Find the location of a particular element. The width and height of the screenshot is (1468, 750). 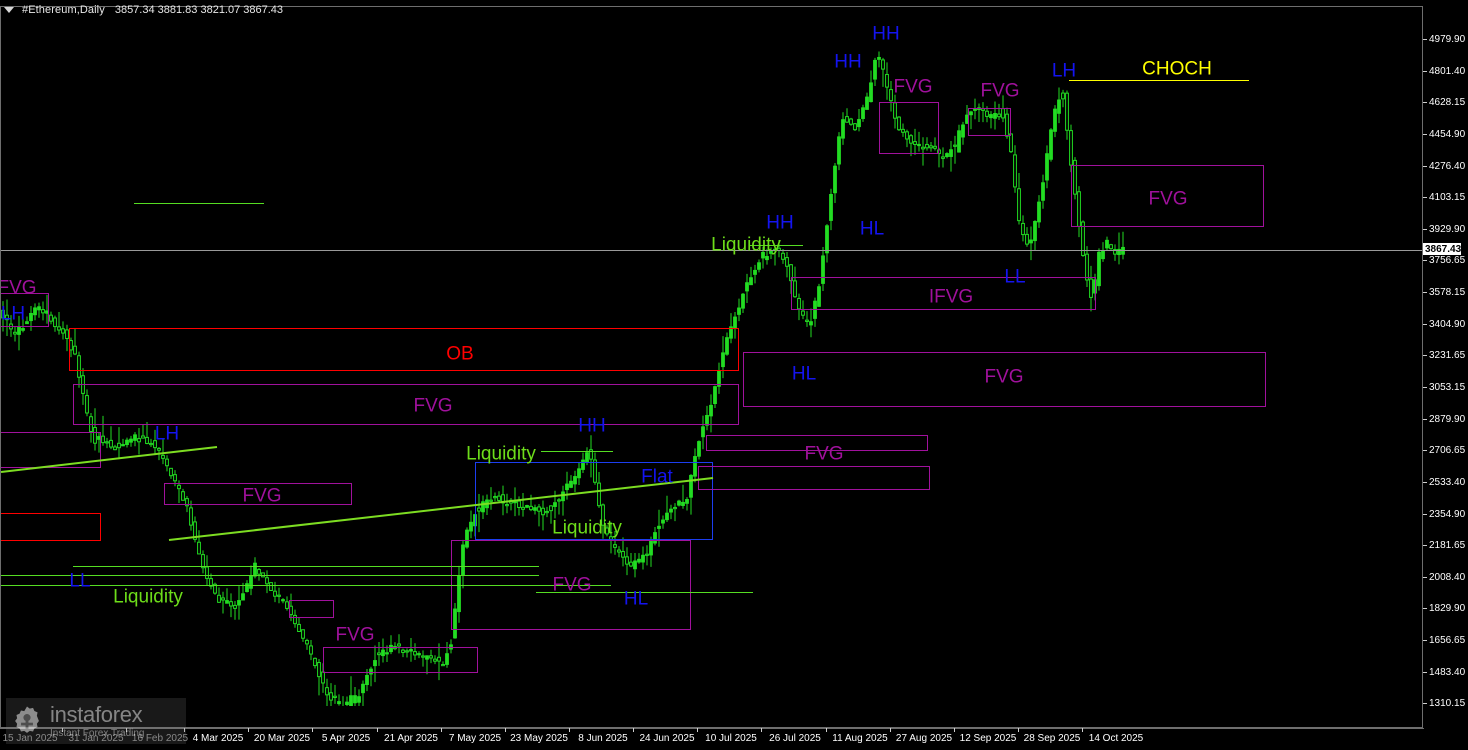

price-tick: 3053.15 is located at coordinates (1444, 387).